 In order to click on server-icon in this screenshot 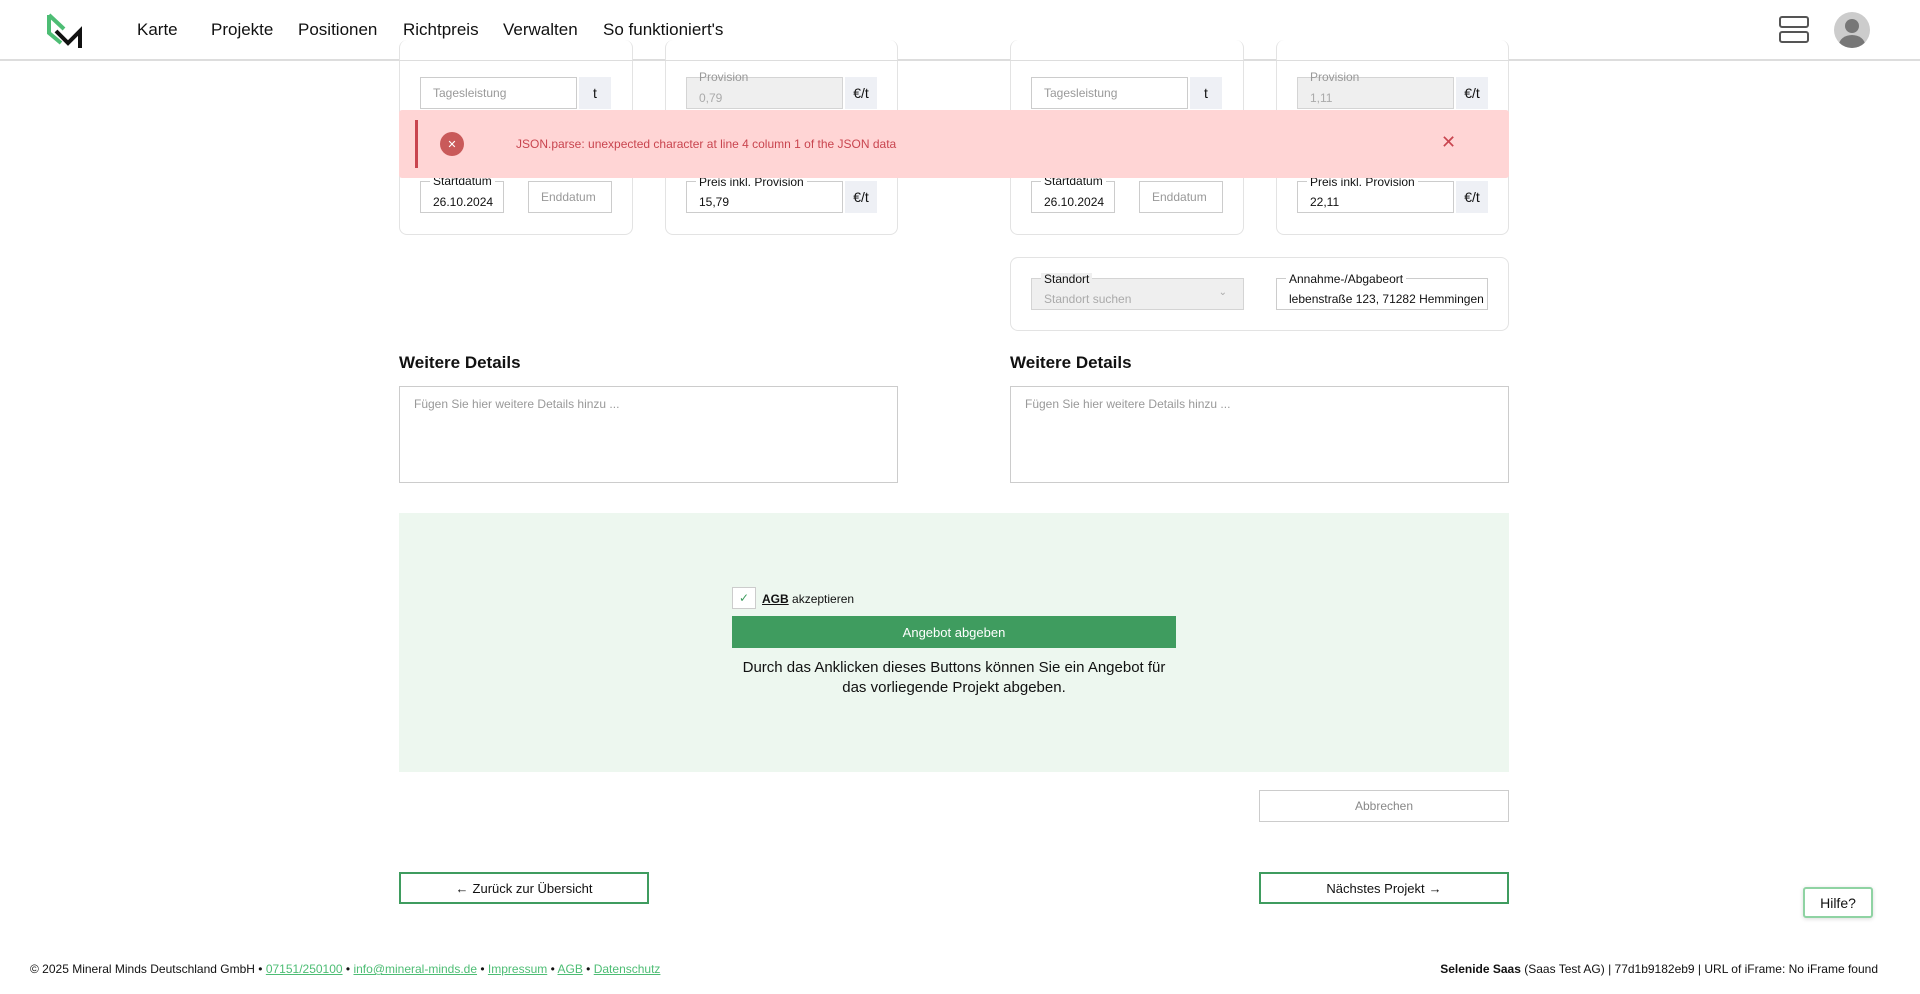, I will do `click(1794, 30)`.